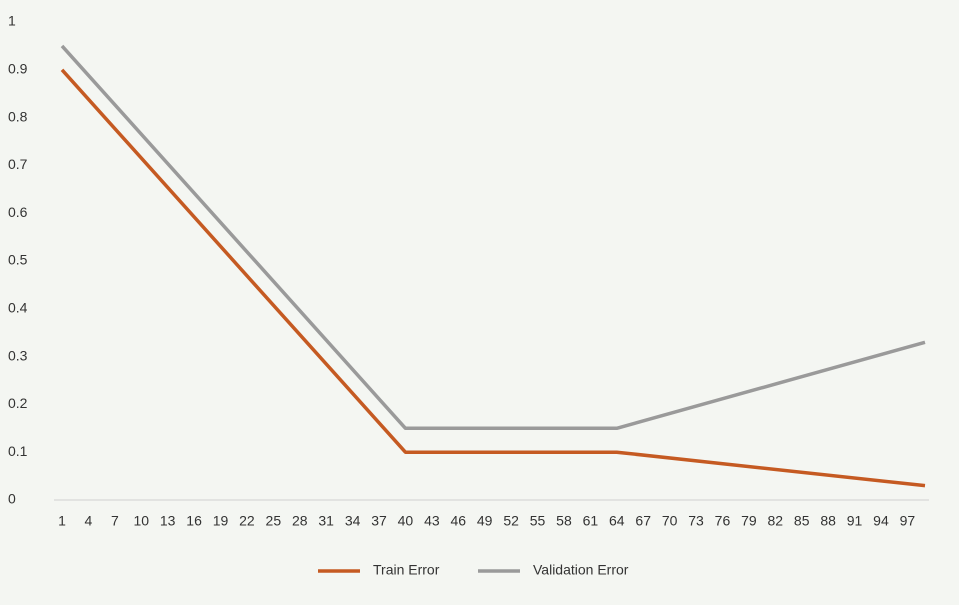 Image resolution: width=959 pixels, height=605 pixels. I want to click on x-tick-label: 40, so click(406, 521).